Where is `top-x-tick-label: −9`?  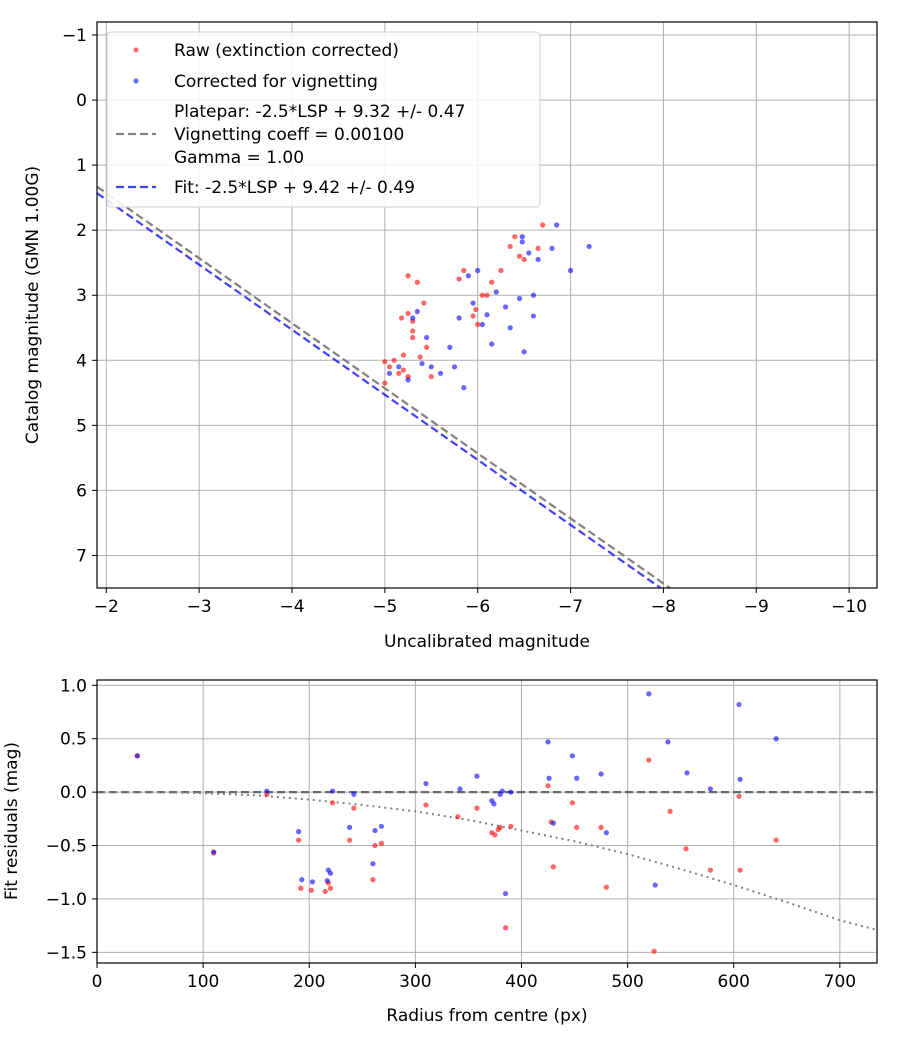
top-x-tick-label: −9 is located at coordinates (756, 607).